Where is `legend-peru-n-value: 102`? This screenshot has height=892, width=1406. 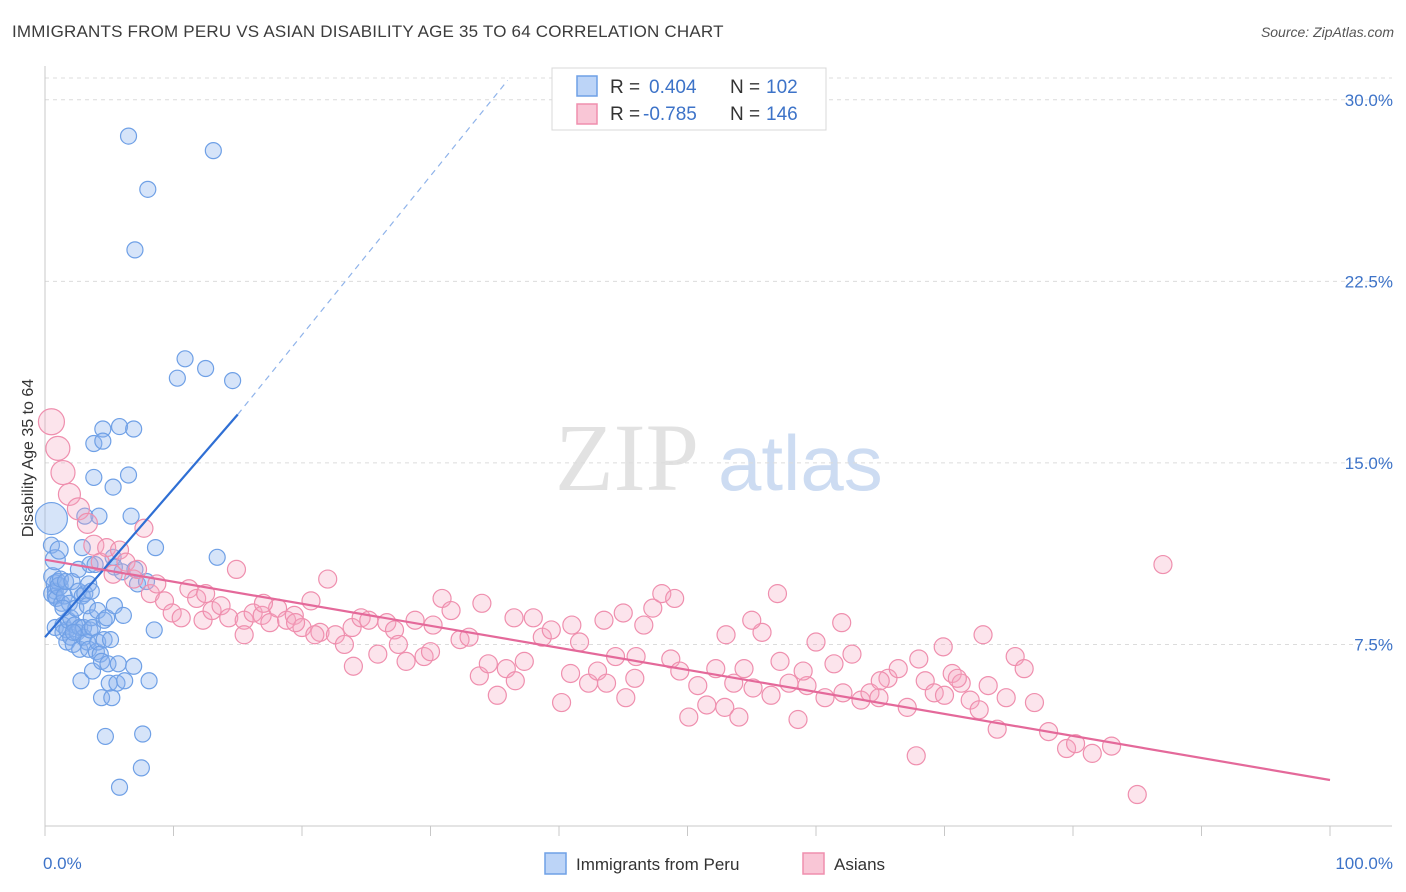
legend-peru-n-value: 102 is located at coordinates (782, 87).